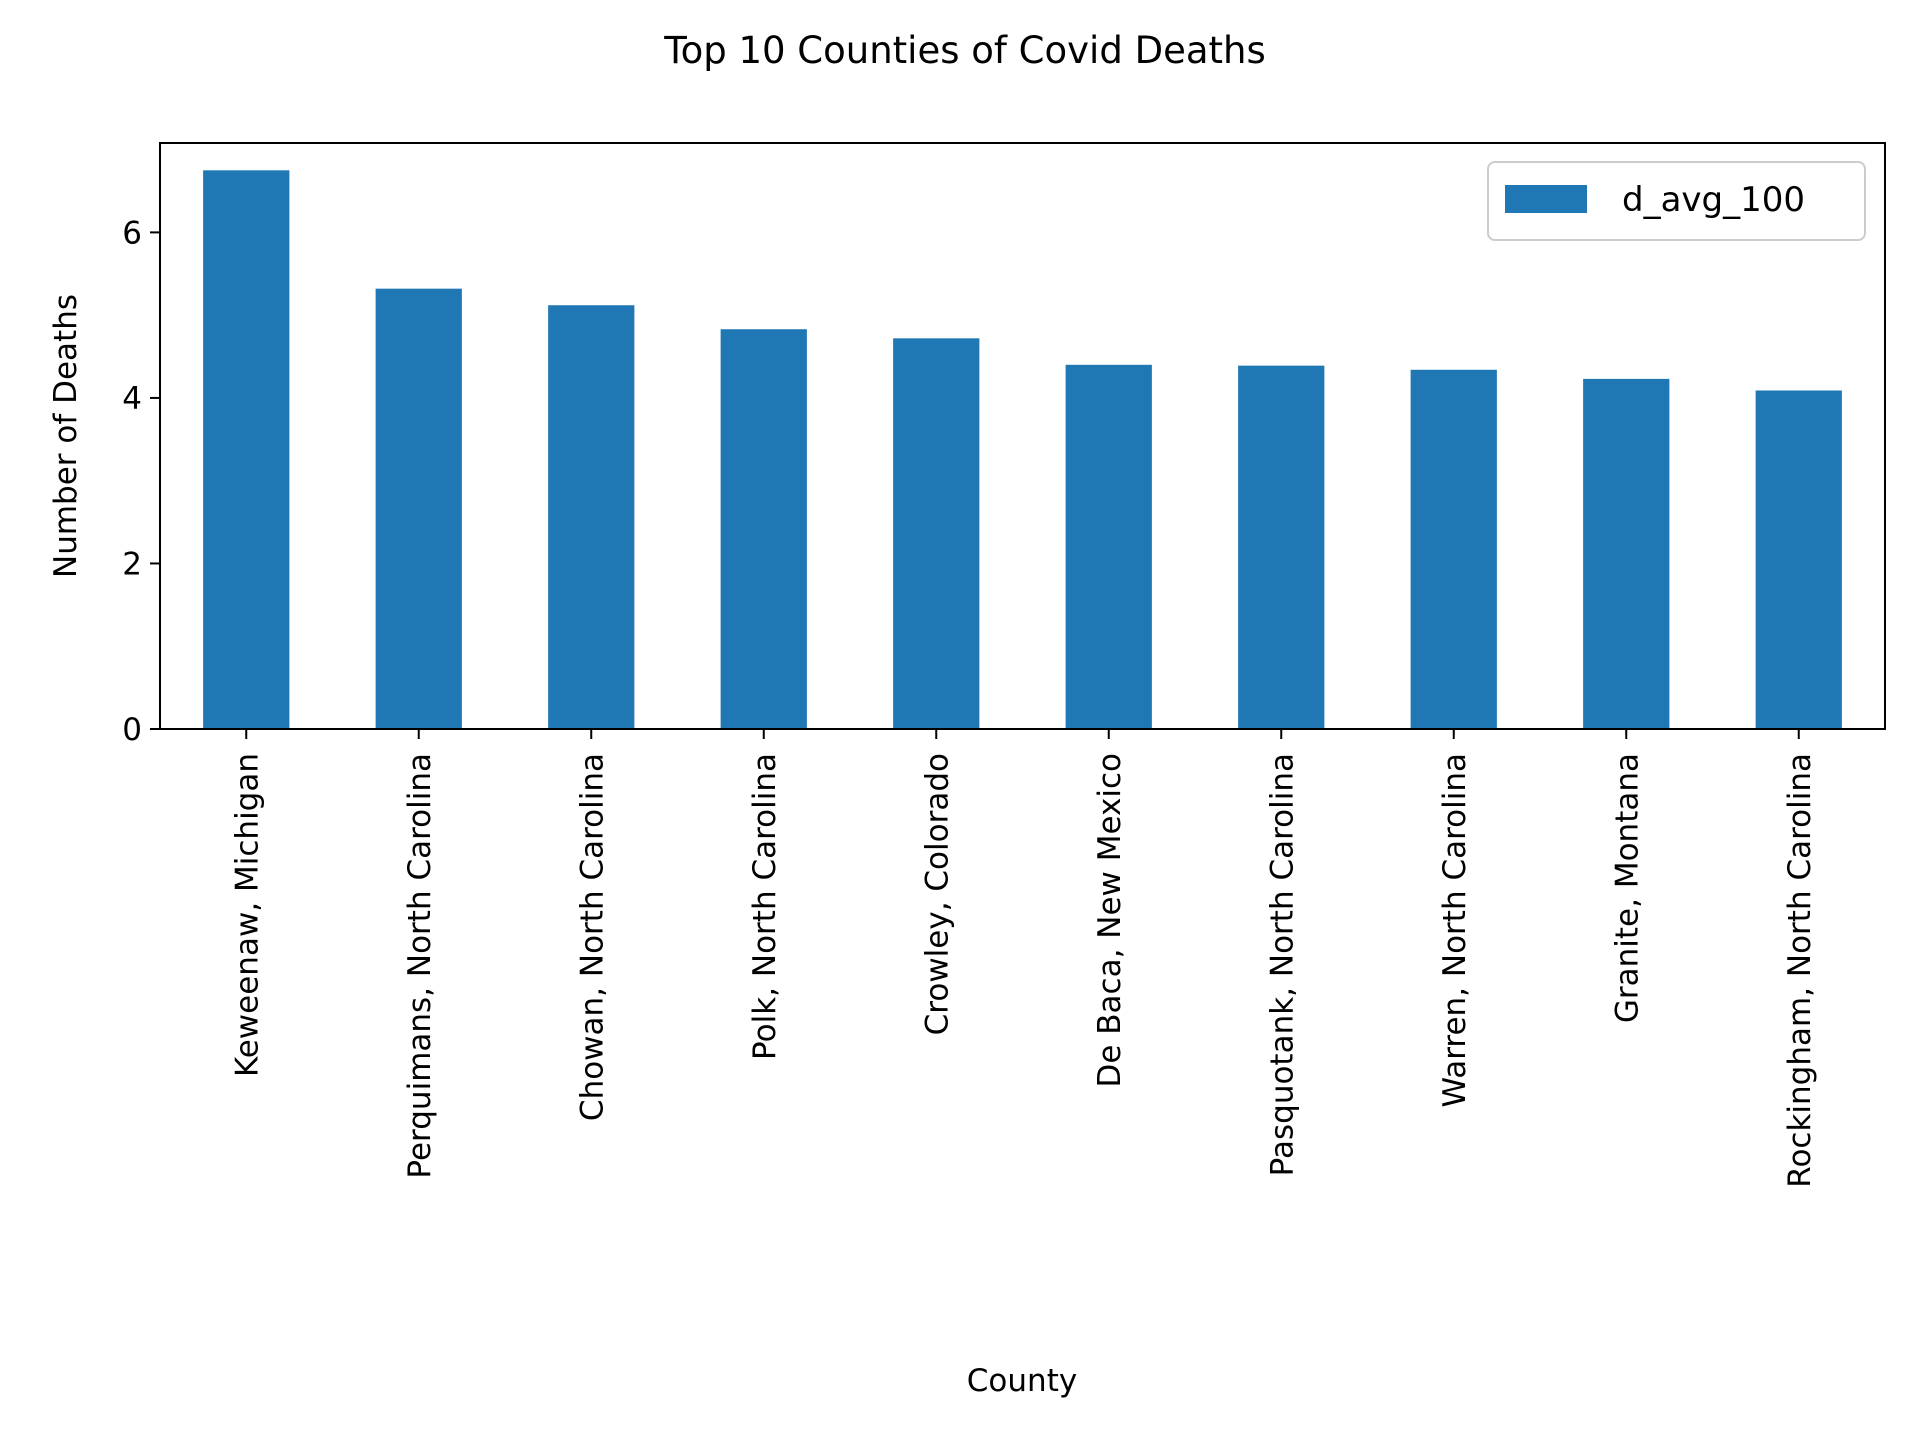 This screenshot has width=1920, height=1440. Describe the element at coordinates (1546, 199) in the screenshot. I see `legend-swatch` at that location.